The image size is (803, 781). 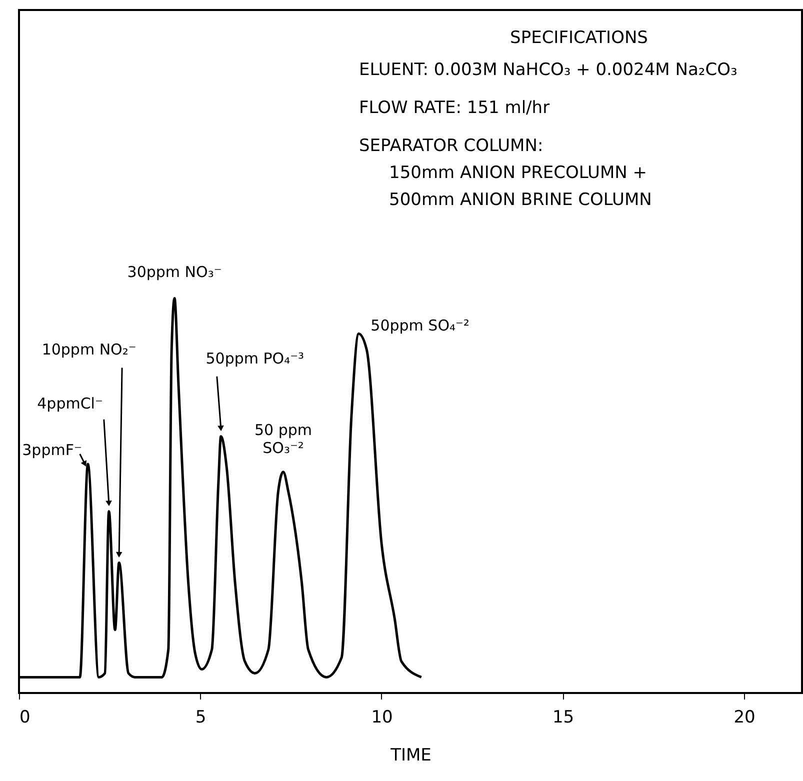 What do you see at coordinates (420, 325) in the screenshot?
I see `annotation: 50ppm SO₄⁻²` at bounding box center [420, 325].